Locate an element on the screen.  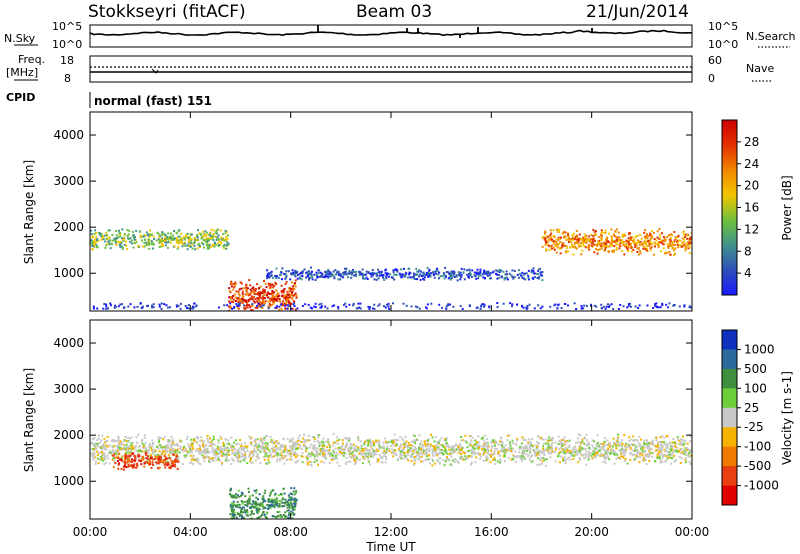
nave-label: Nave is located at coordinates (760, 68).